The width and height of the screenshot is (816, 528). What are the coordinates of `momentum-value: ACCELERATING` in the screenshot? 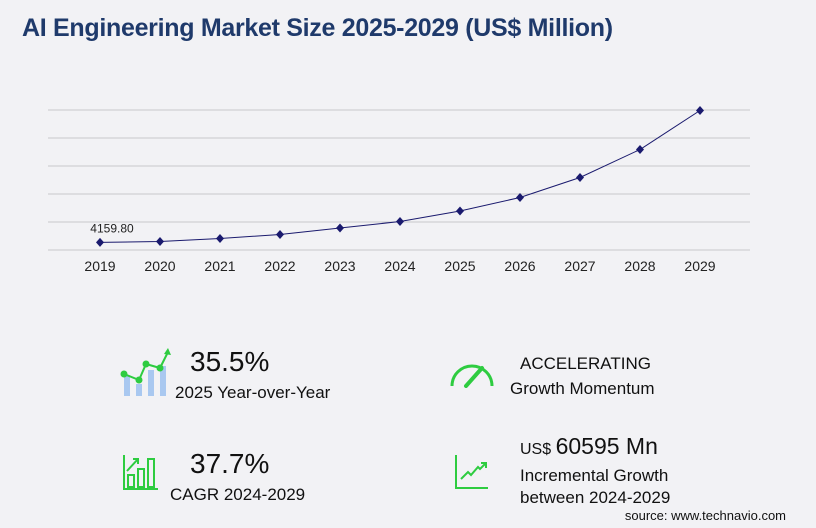 It's located at (585, 363).